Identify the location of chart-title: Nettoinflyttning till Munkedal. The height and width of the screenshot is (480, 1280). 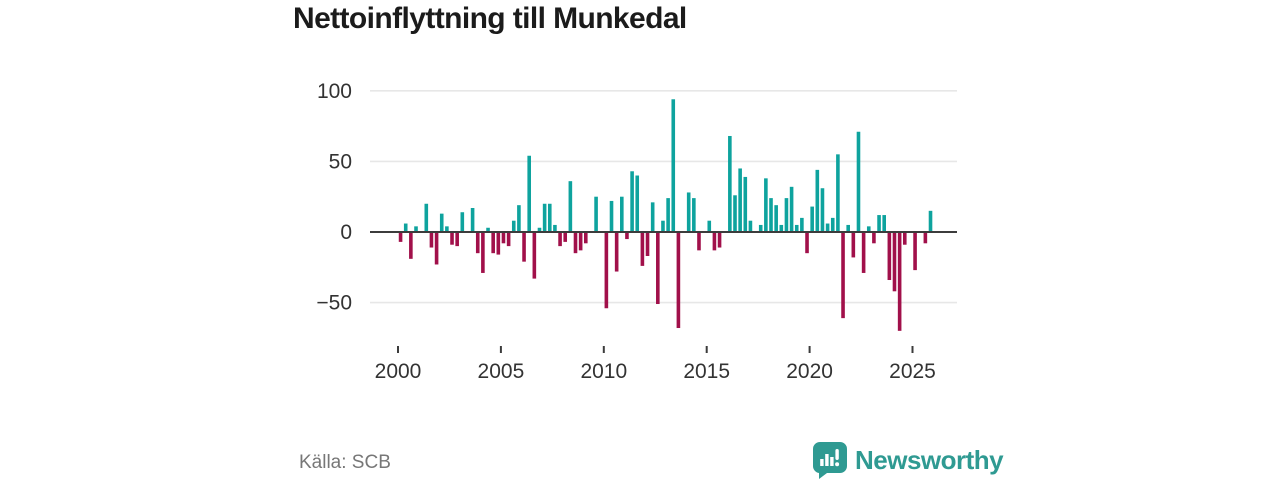
(490, 18).